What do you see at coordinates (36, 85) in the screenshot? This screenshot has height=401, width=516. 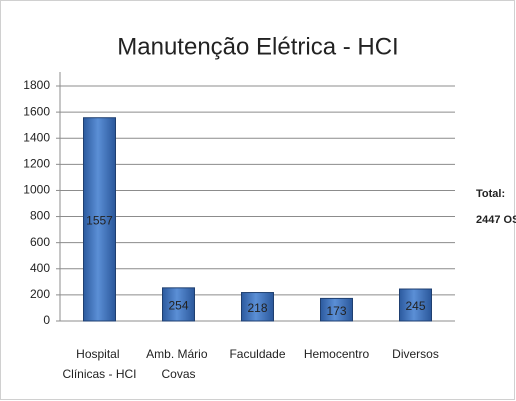 I see `y-tick-label: 1800` at bounding box center [36, 85].